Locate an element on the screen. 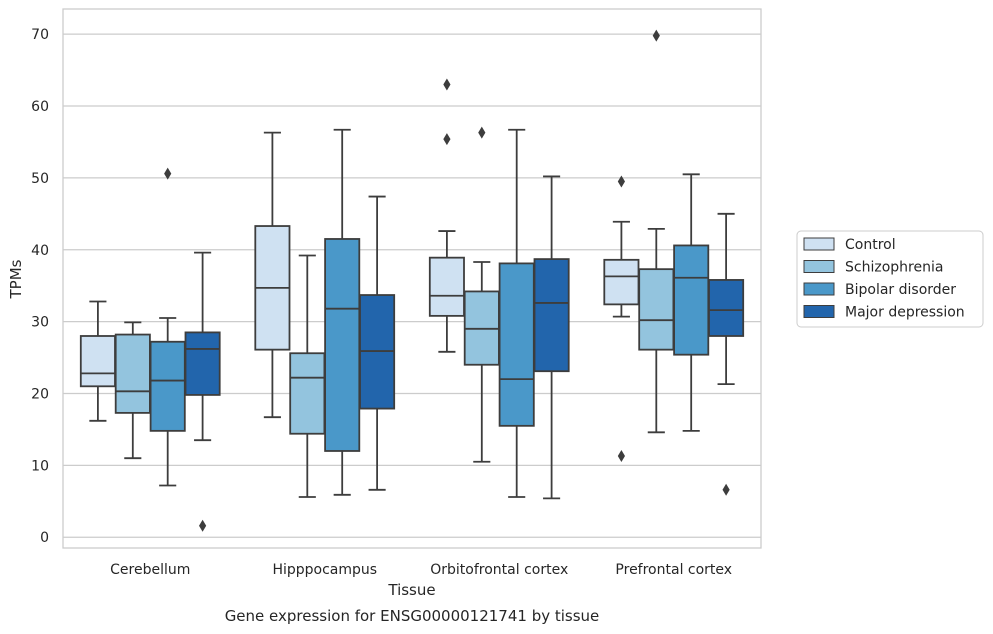  legend-label: Major depression is located at coordinates (905, 313).